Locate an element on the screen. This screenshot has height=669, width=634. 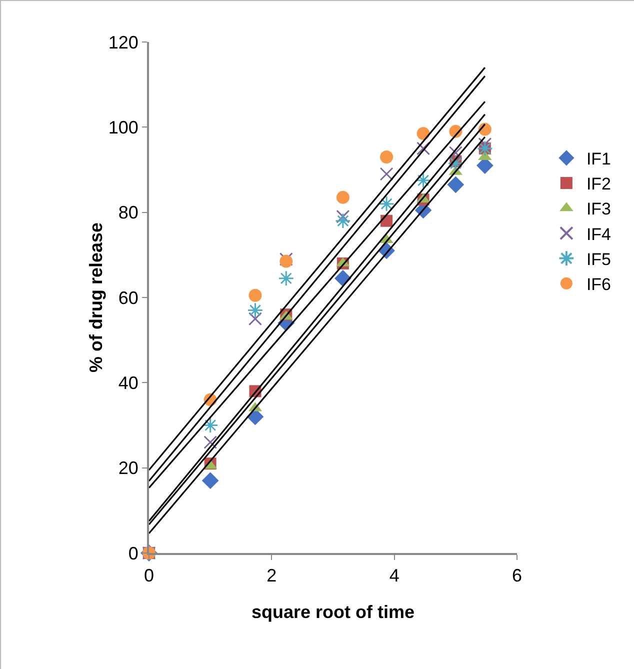
y-tick-label: 60 is located at coordinates (128, 298).